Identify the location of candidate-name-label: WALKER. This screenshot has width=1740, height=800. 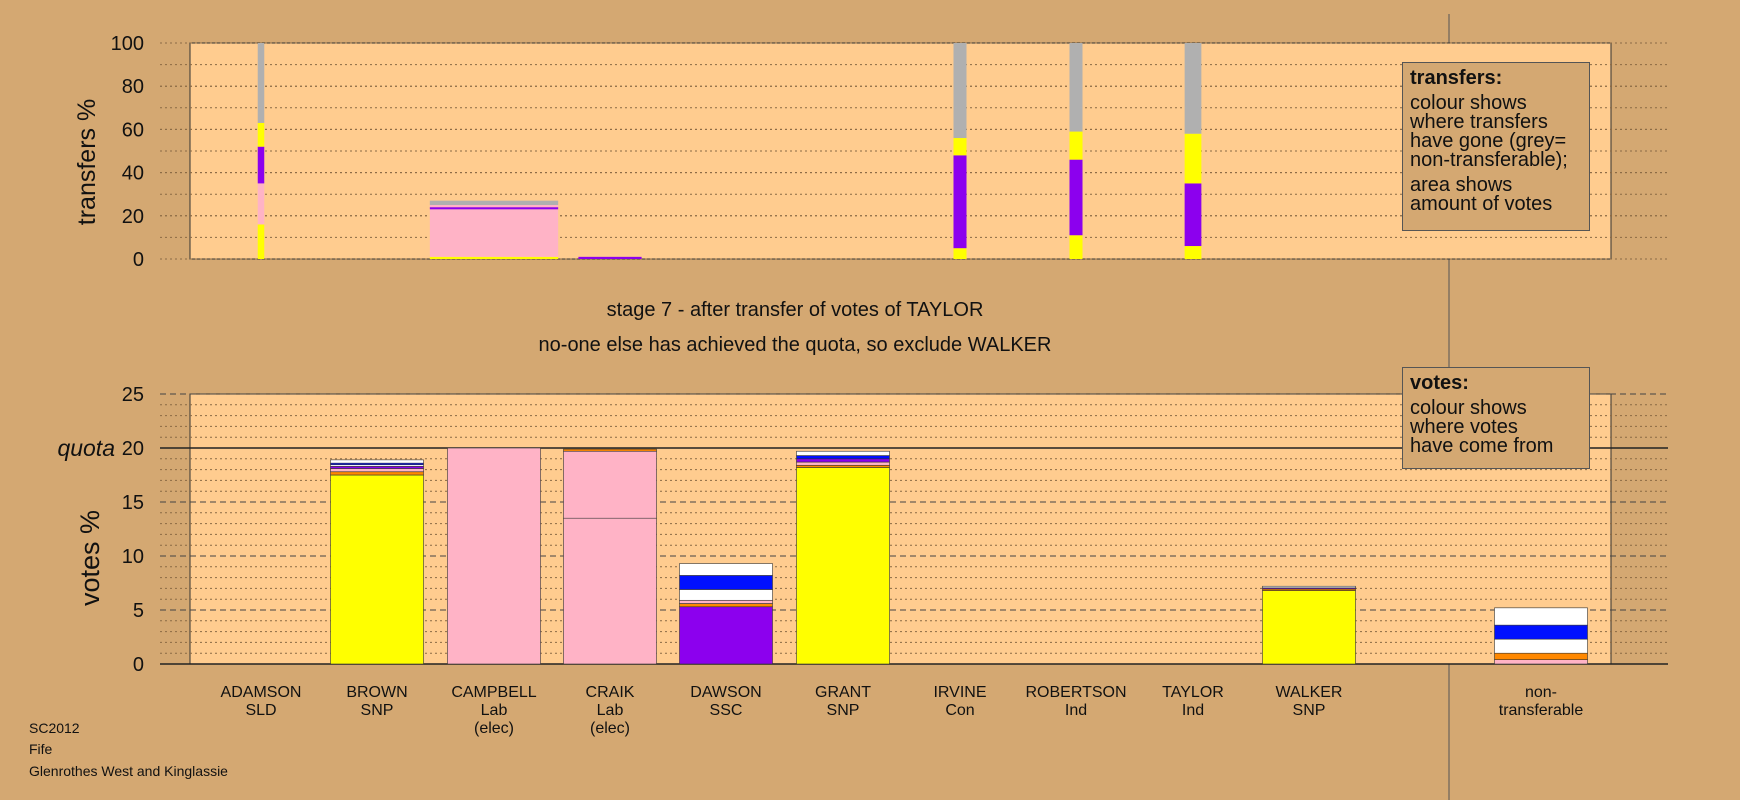
(1309, 692).